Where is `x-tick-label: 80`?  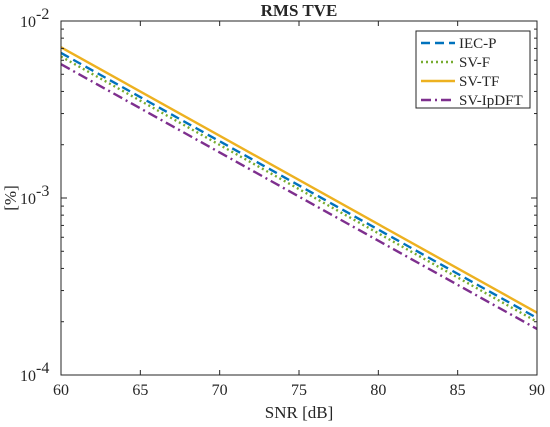
x-tick-label: 80 is located at coordinates (378, 390).